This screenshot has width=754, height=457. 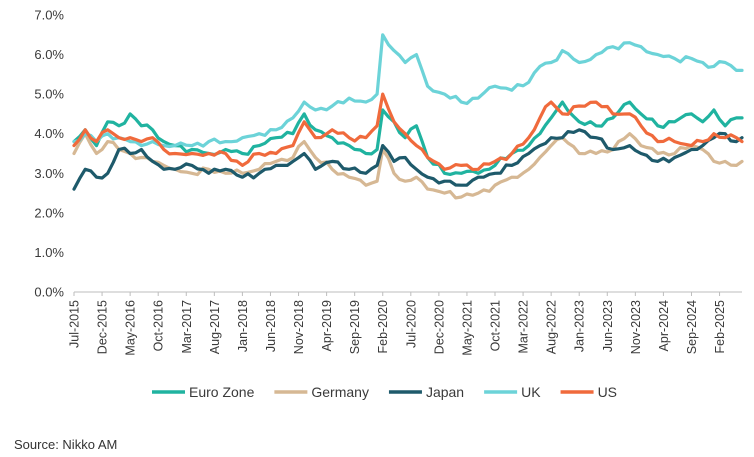 I want to click on y-tick-label: 0.0%, so click(x=49, y=292).